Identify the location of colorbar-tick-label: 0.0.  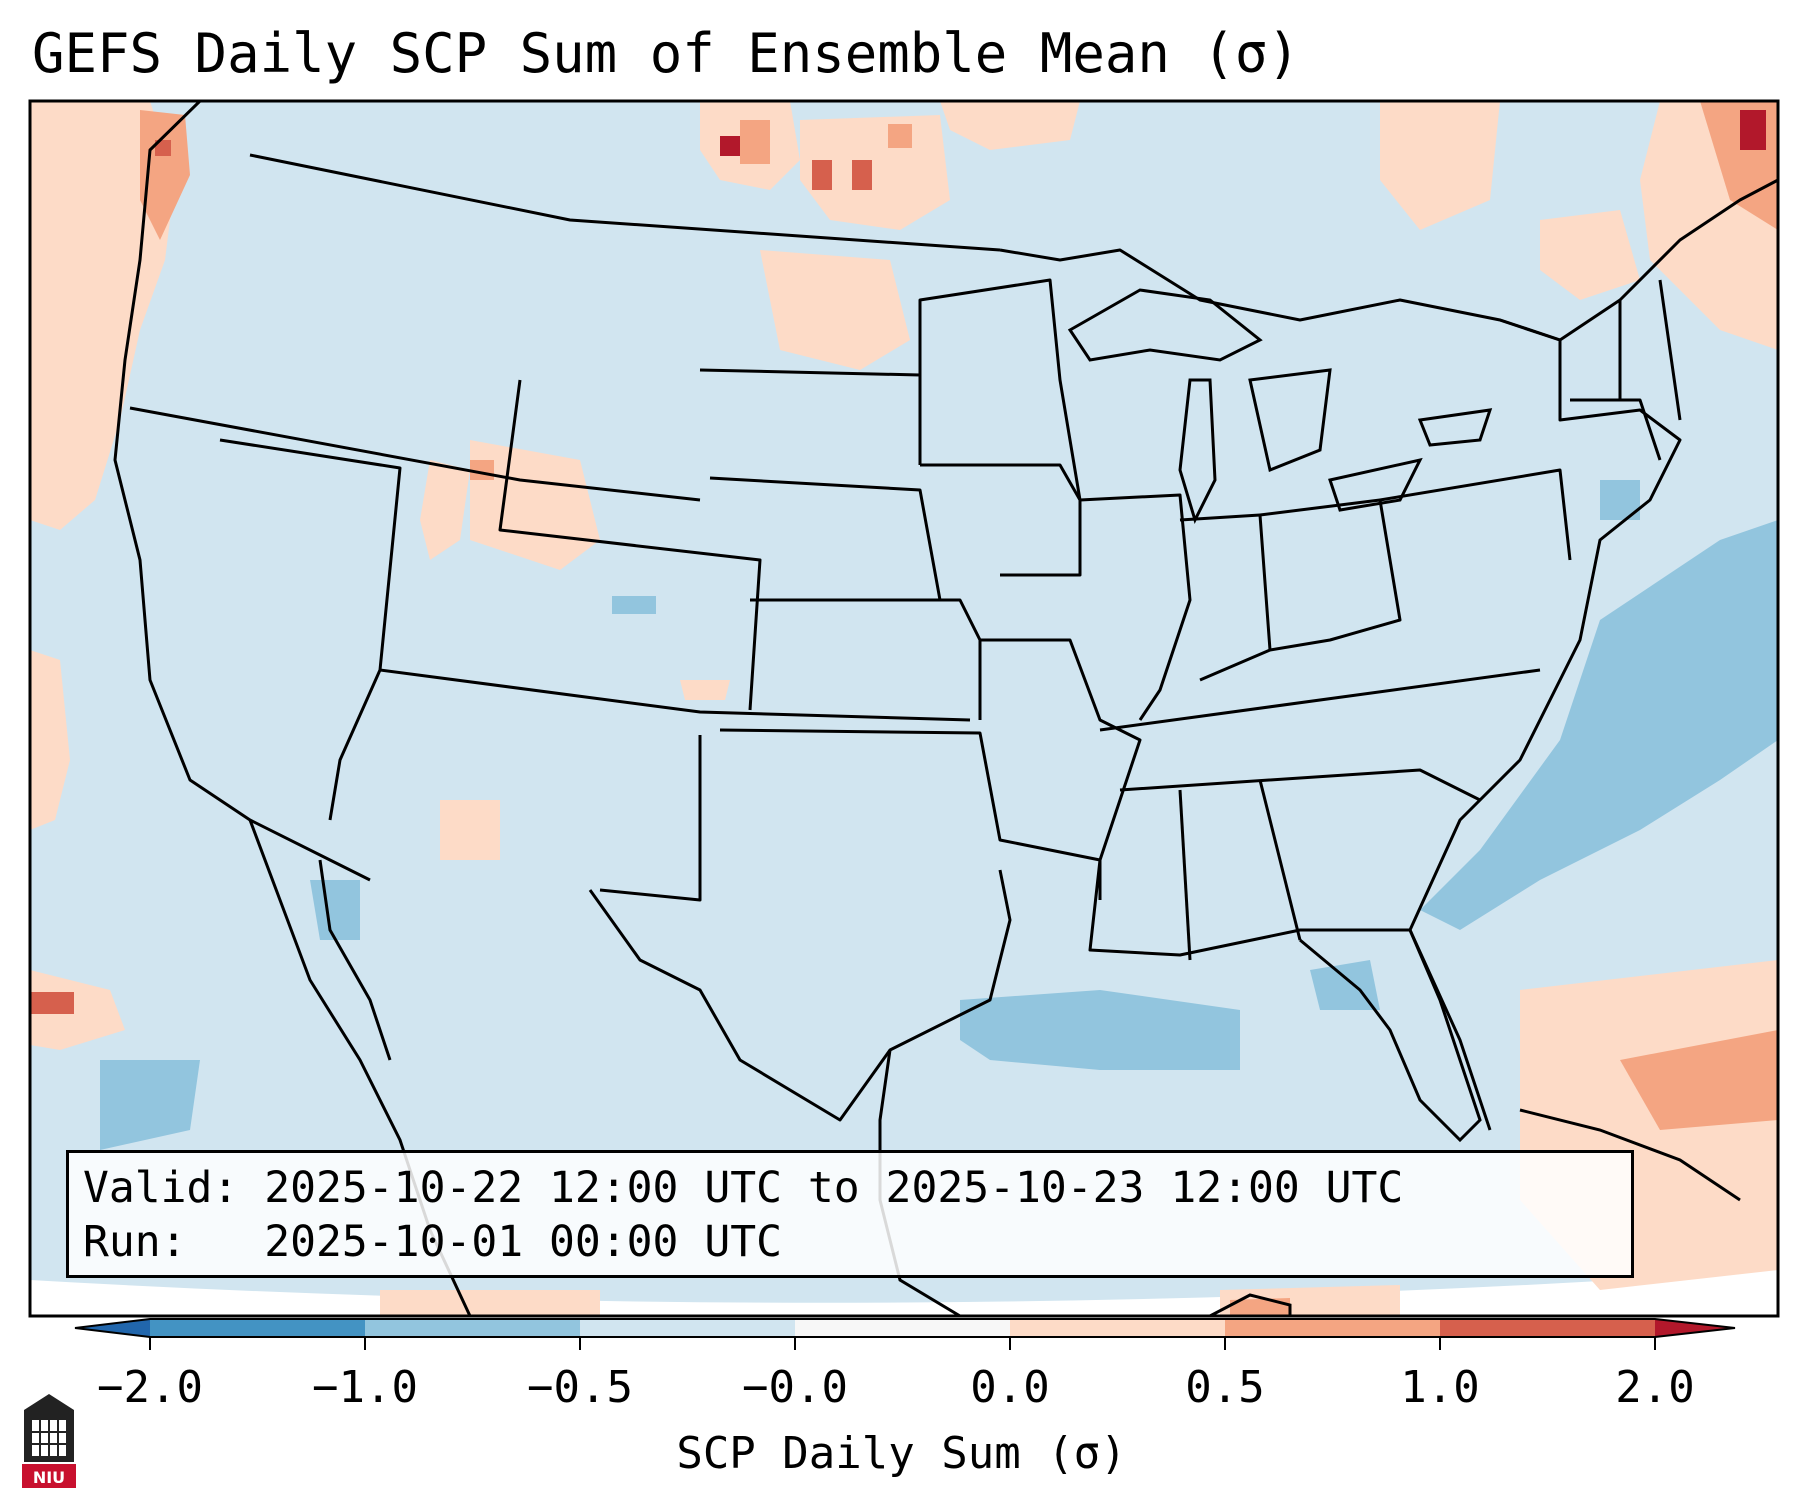
(1010, 1387).